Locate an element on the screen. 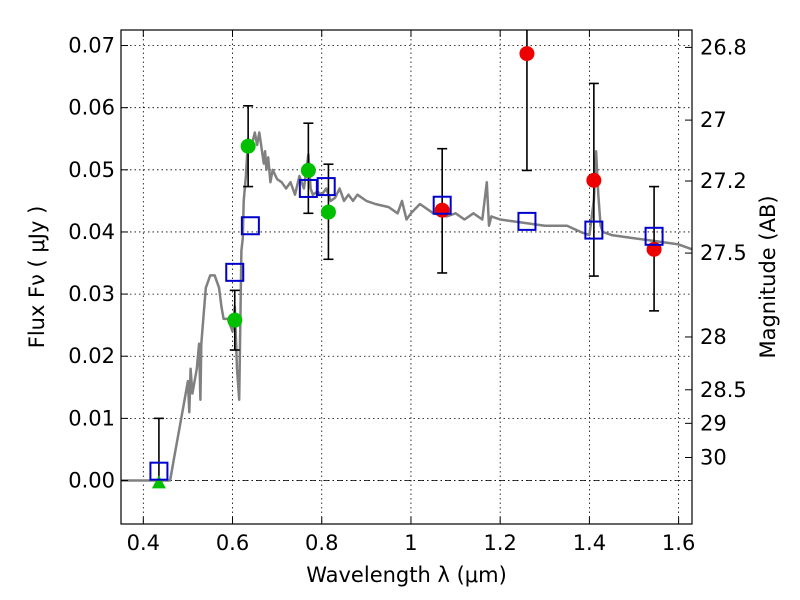  y2-tick-label: 28.5 is located at coordinates (723, 390).